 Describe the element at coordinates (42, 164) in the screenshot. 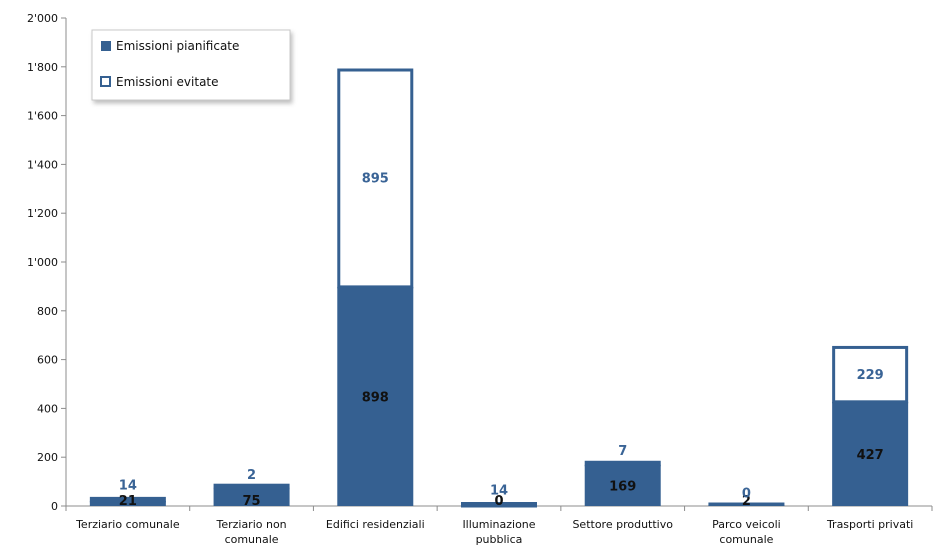

I see `y-tick-label: 1'400` at that location.